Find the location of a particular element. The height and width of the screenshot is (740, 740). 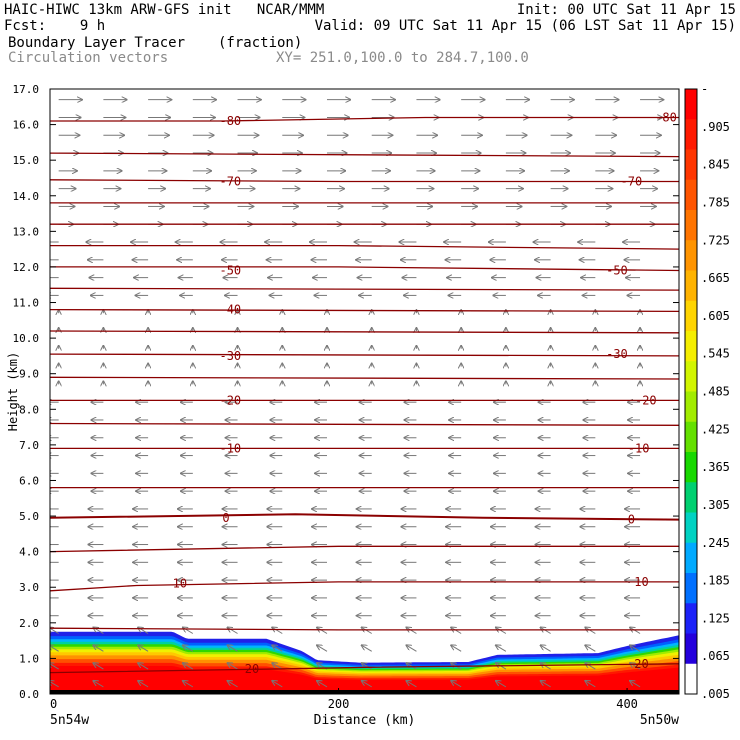

model-title: HAIC-HIWC 13km ARW-GFS init NCAR/MMM is located at coordinates (164, 10).